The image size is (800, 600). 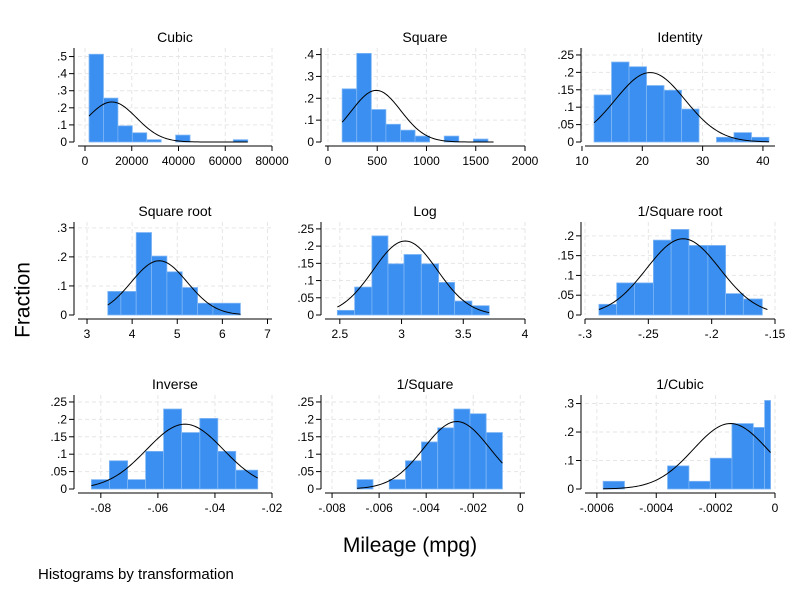 I want to click on x-tick-label: 1000, so click(x=426, y=161).